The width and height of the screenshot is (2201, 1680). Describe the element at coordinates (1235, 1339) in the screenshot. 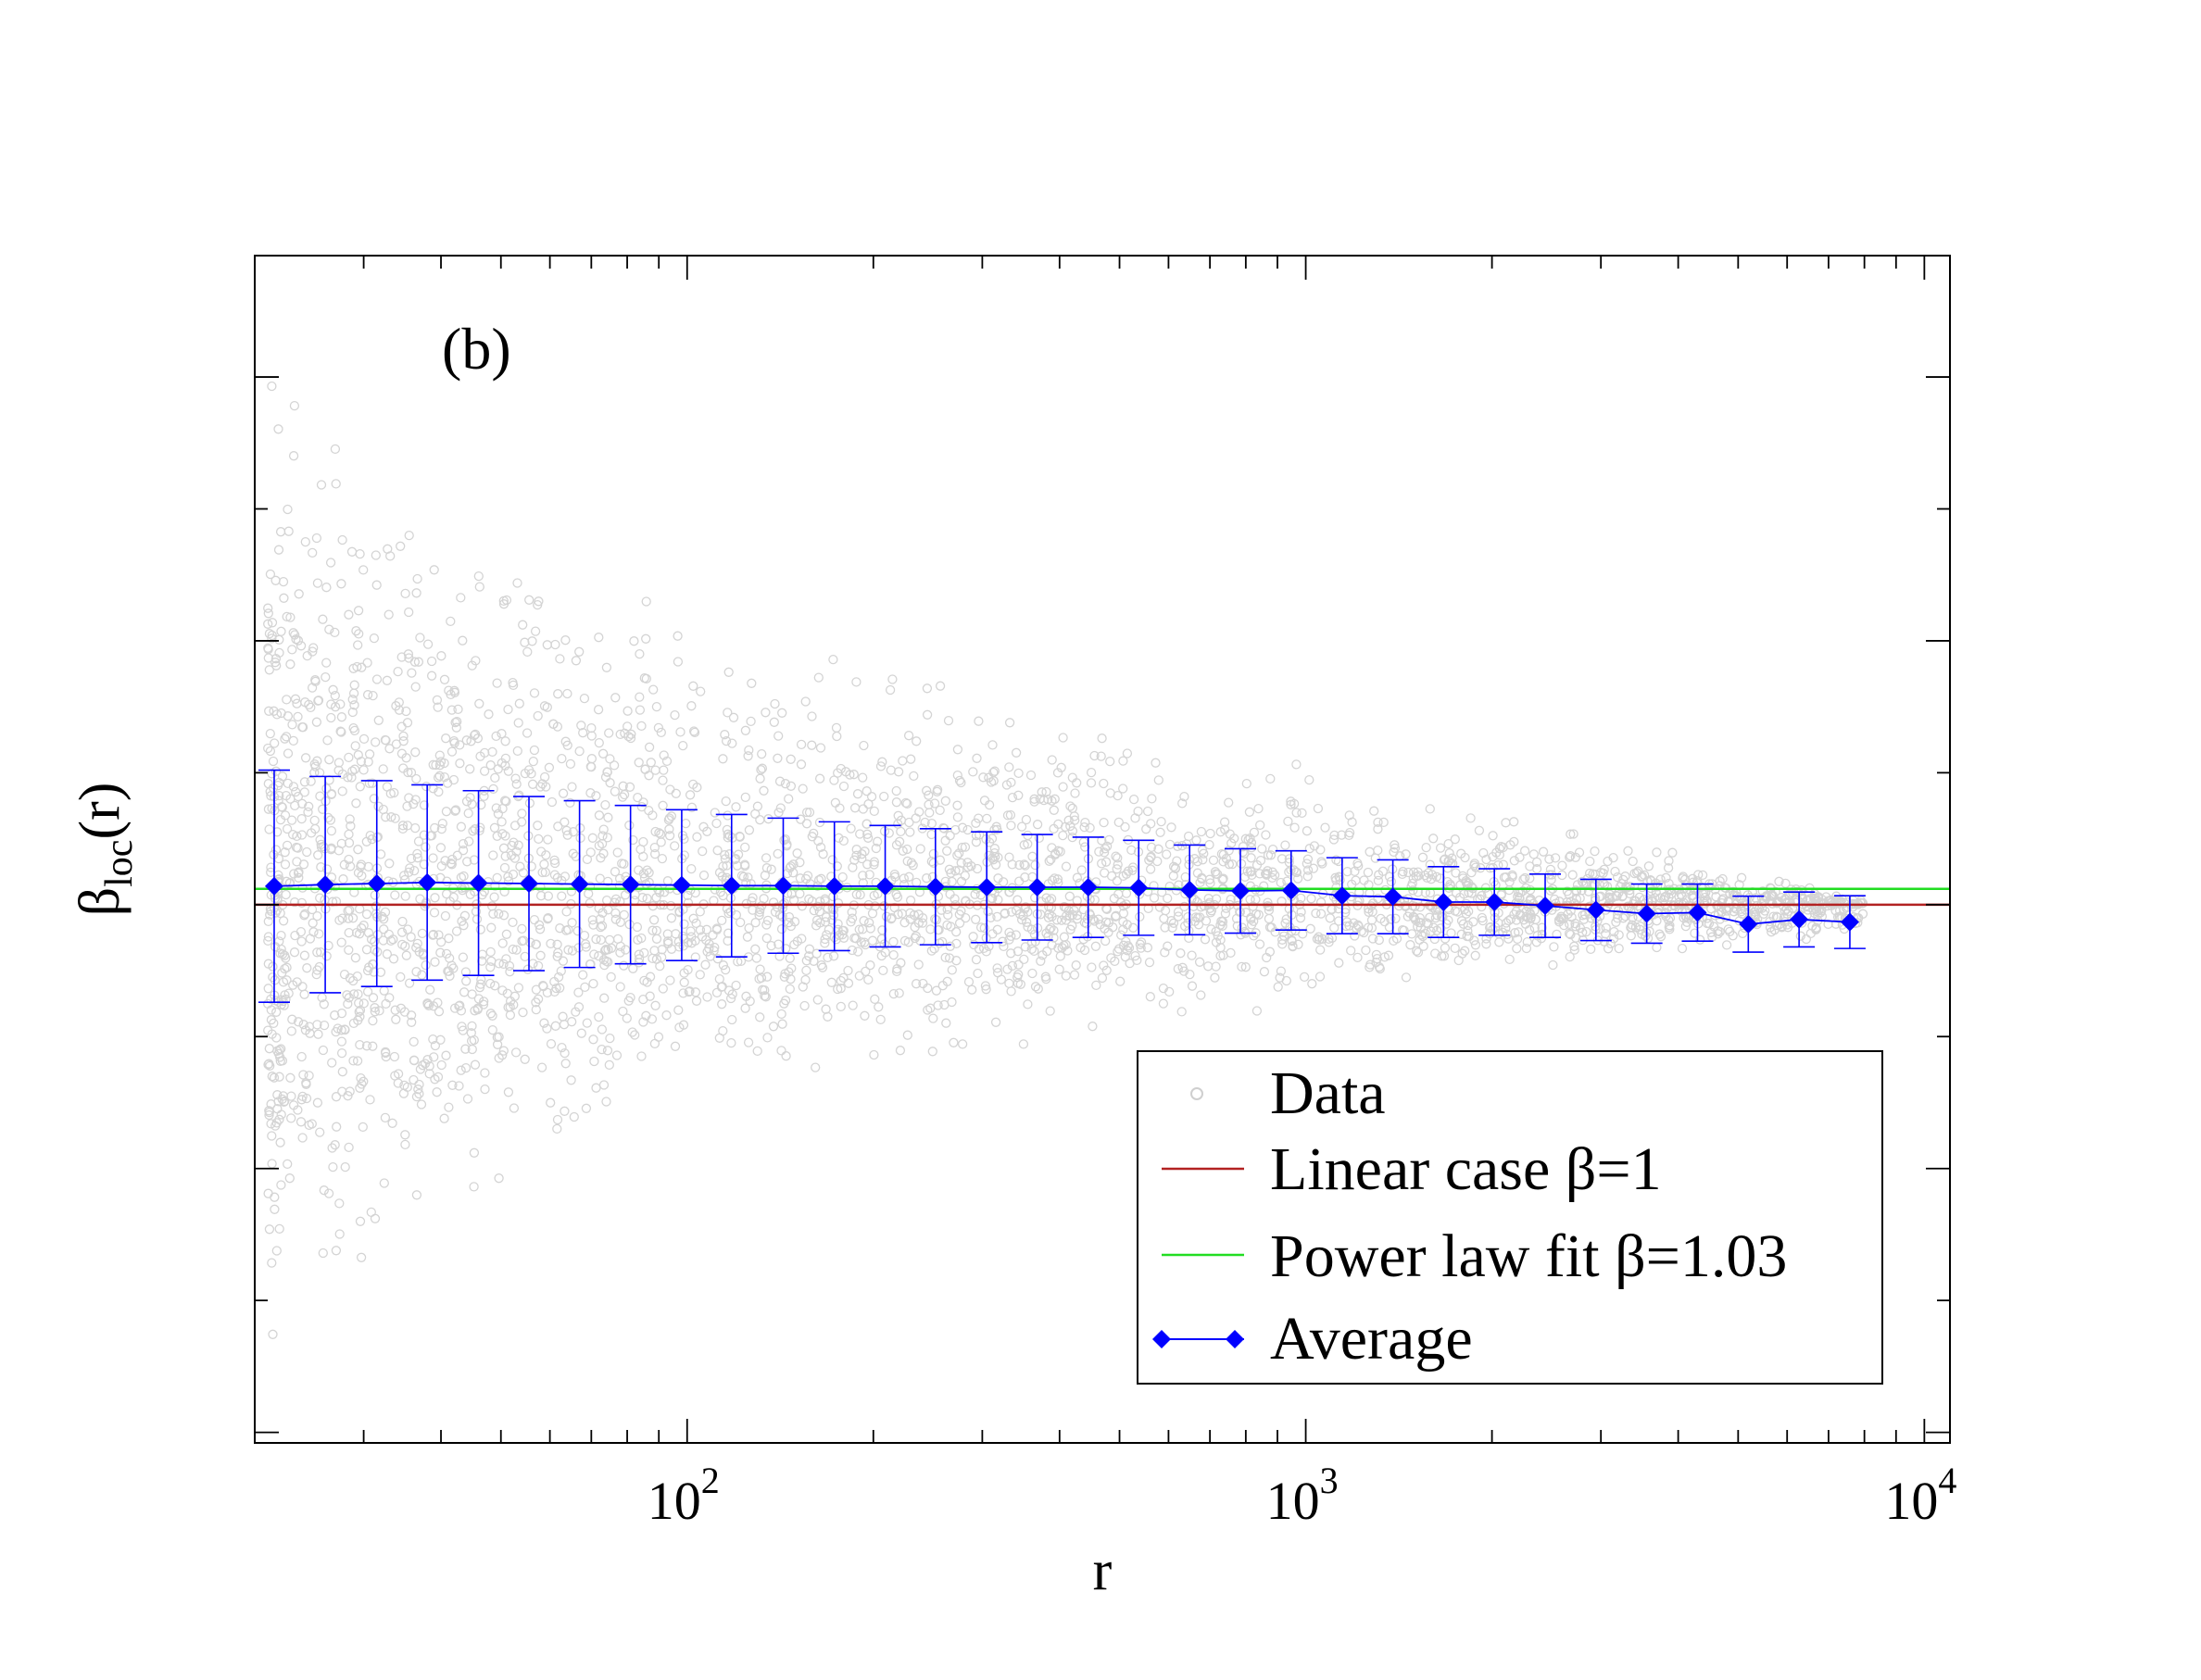

I see `legend-marker-average-diamond-right` at that location.